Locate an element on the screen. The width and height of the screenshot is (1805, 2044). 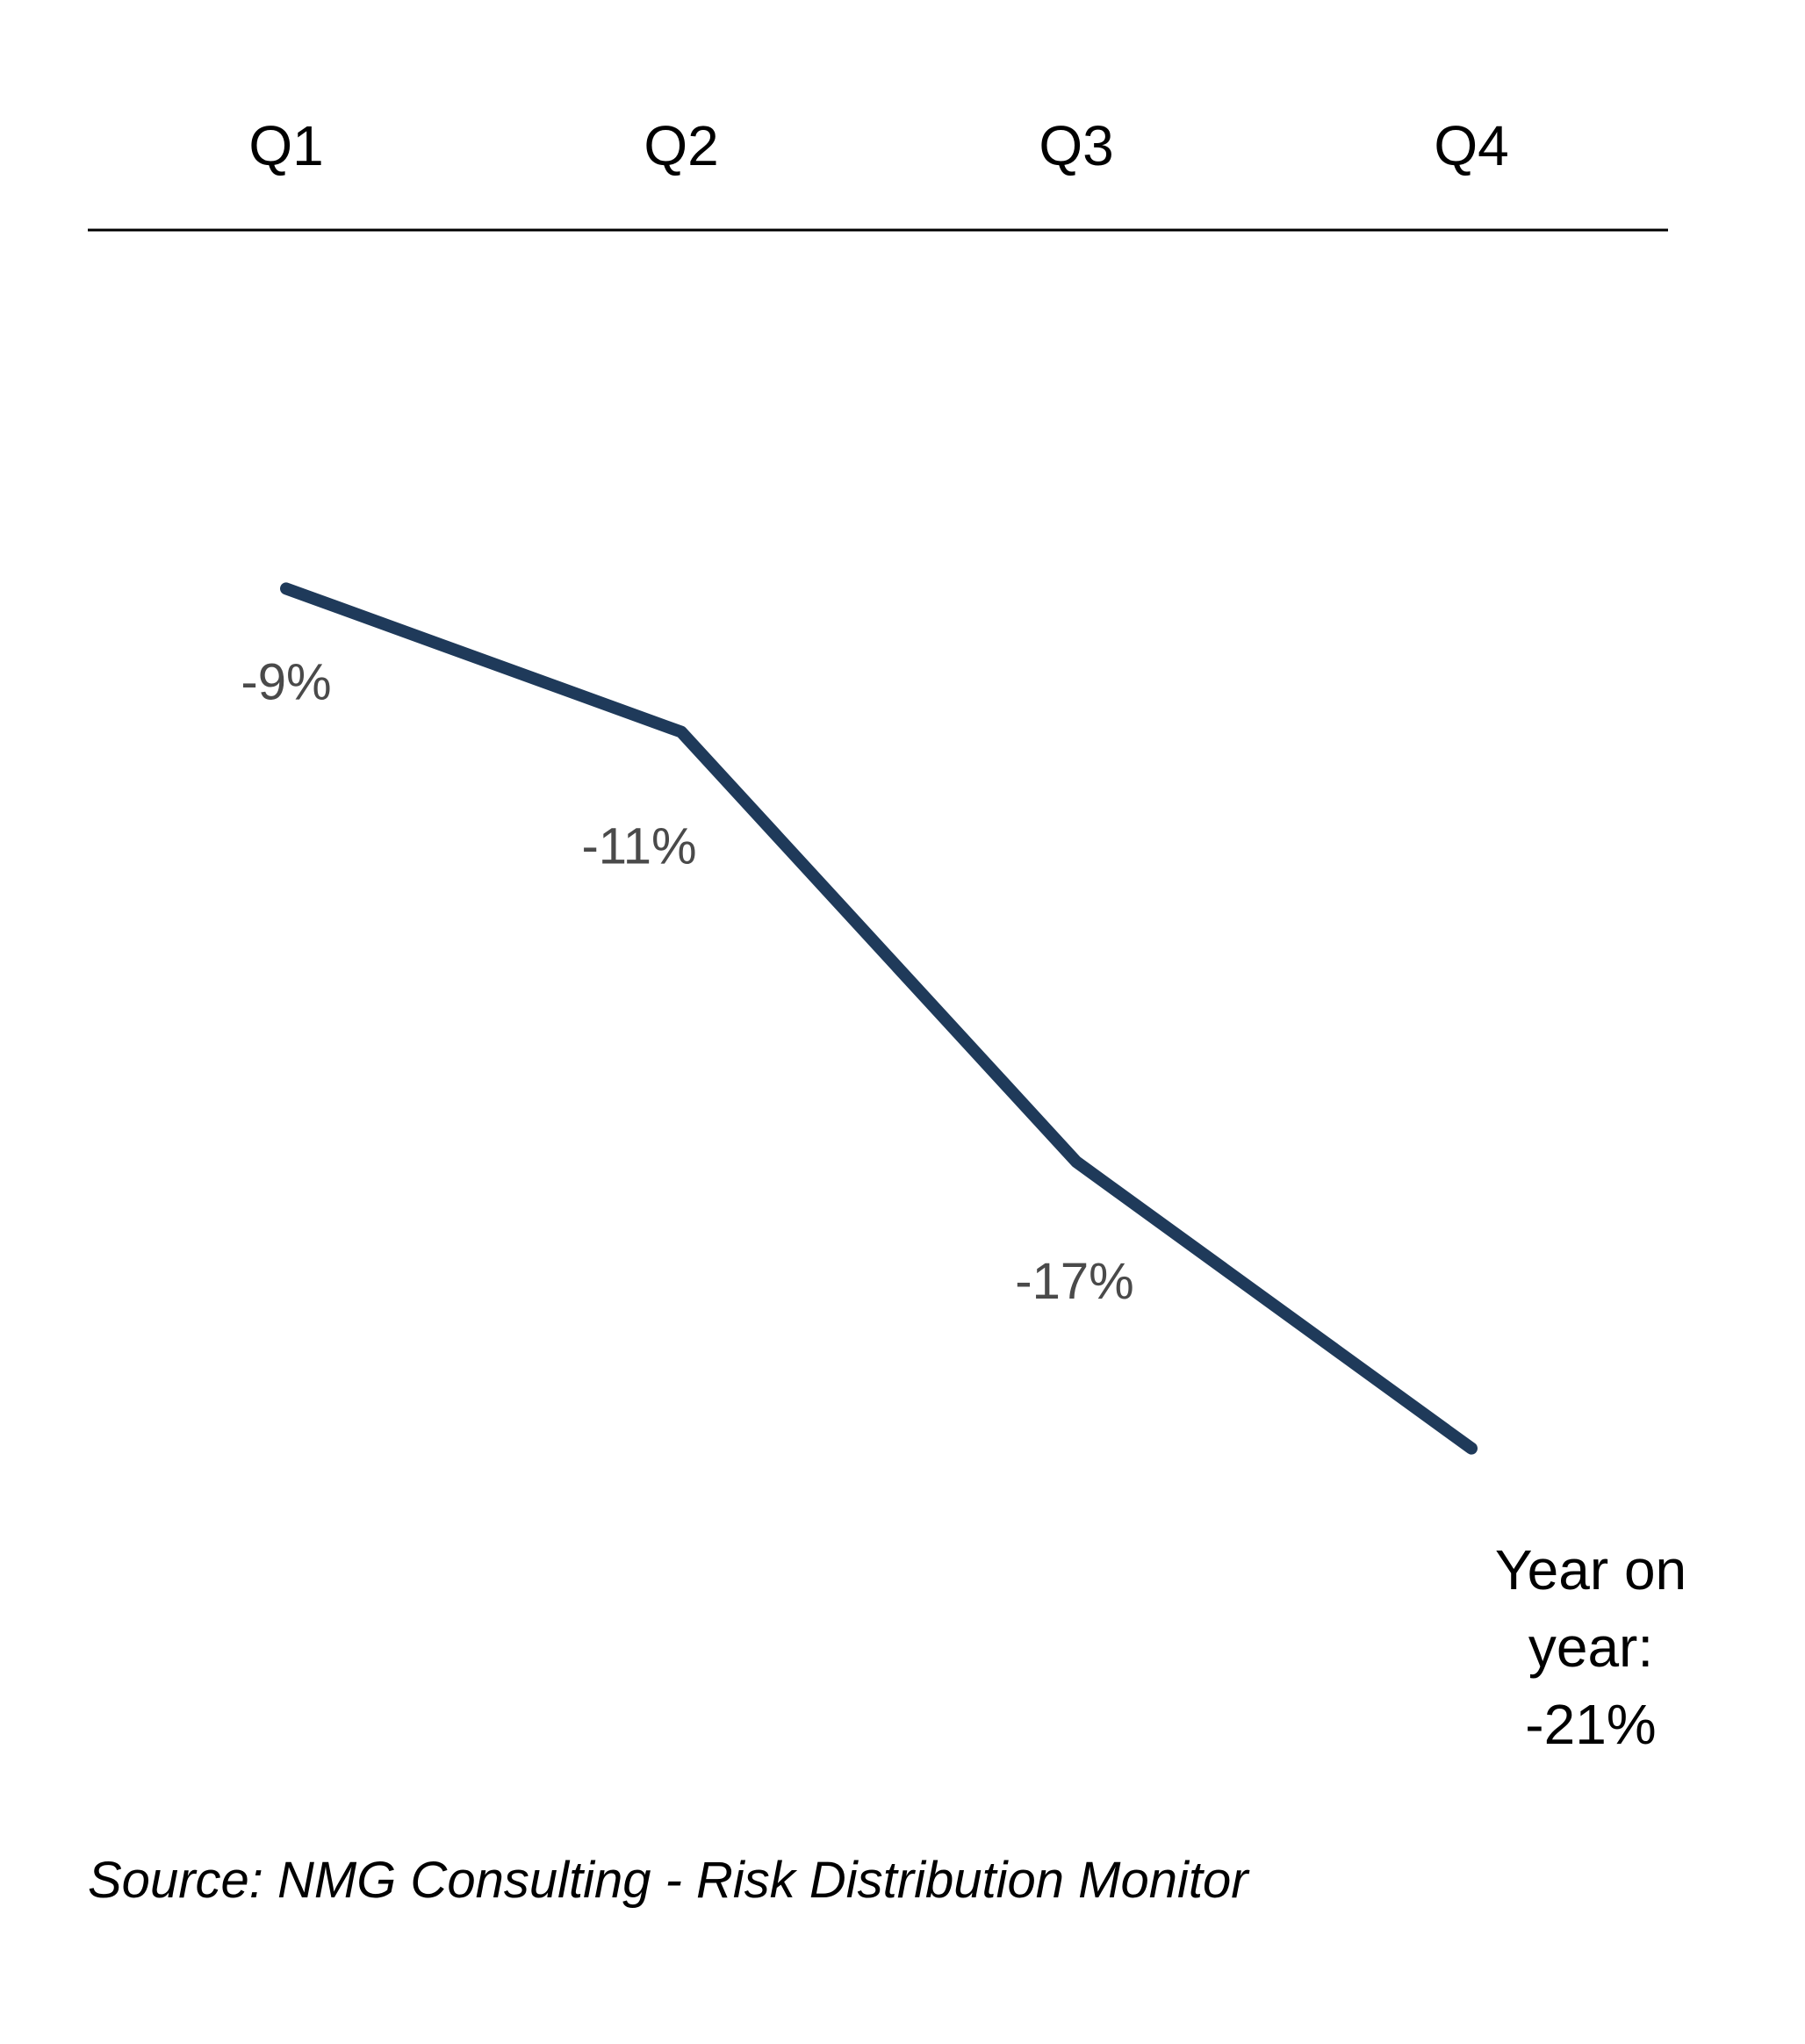
annotation-line-1: Year on is located at coordinates (1590, 1569).